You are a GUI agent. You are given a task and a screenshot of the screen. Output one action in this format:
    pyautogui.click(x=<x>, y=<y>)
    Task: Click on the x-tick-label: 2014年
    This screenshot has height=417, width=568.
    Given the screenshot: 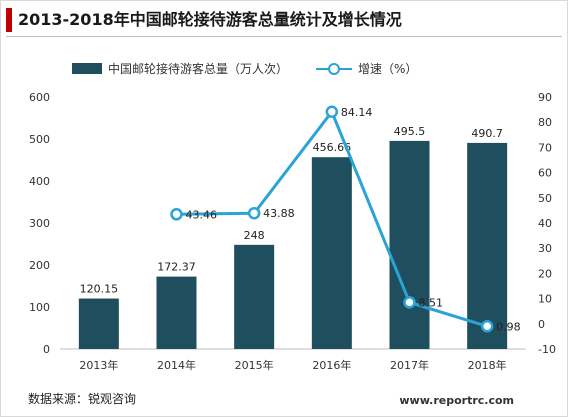 What is the action you would take?
    pyautogui.click(x=176, y=365)
    